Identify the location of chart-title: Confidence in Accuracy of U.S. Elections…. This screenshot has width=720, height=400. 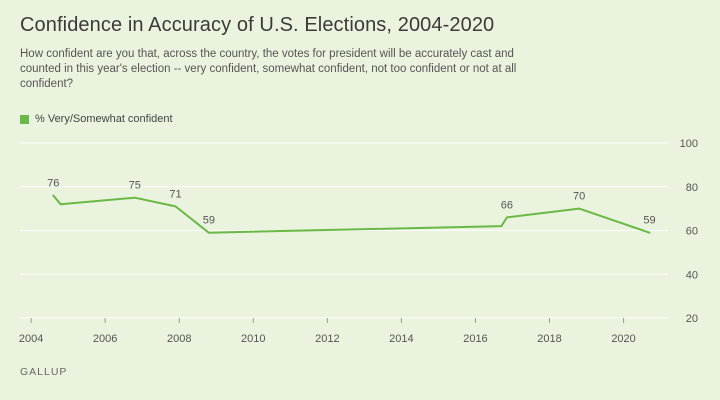
(257, 25).